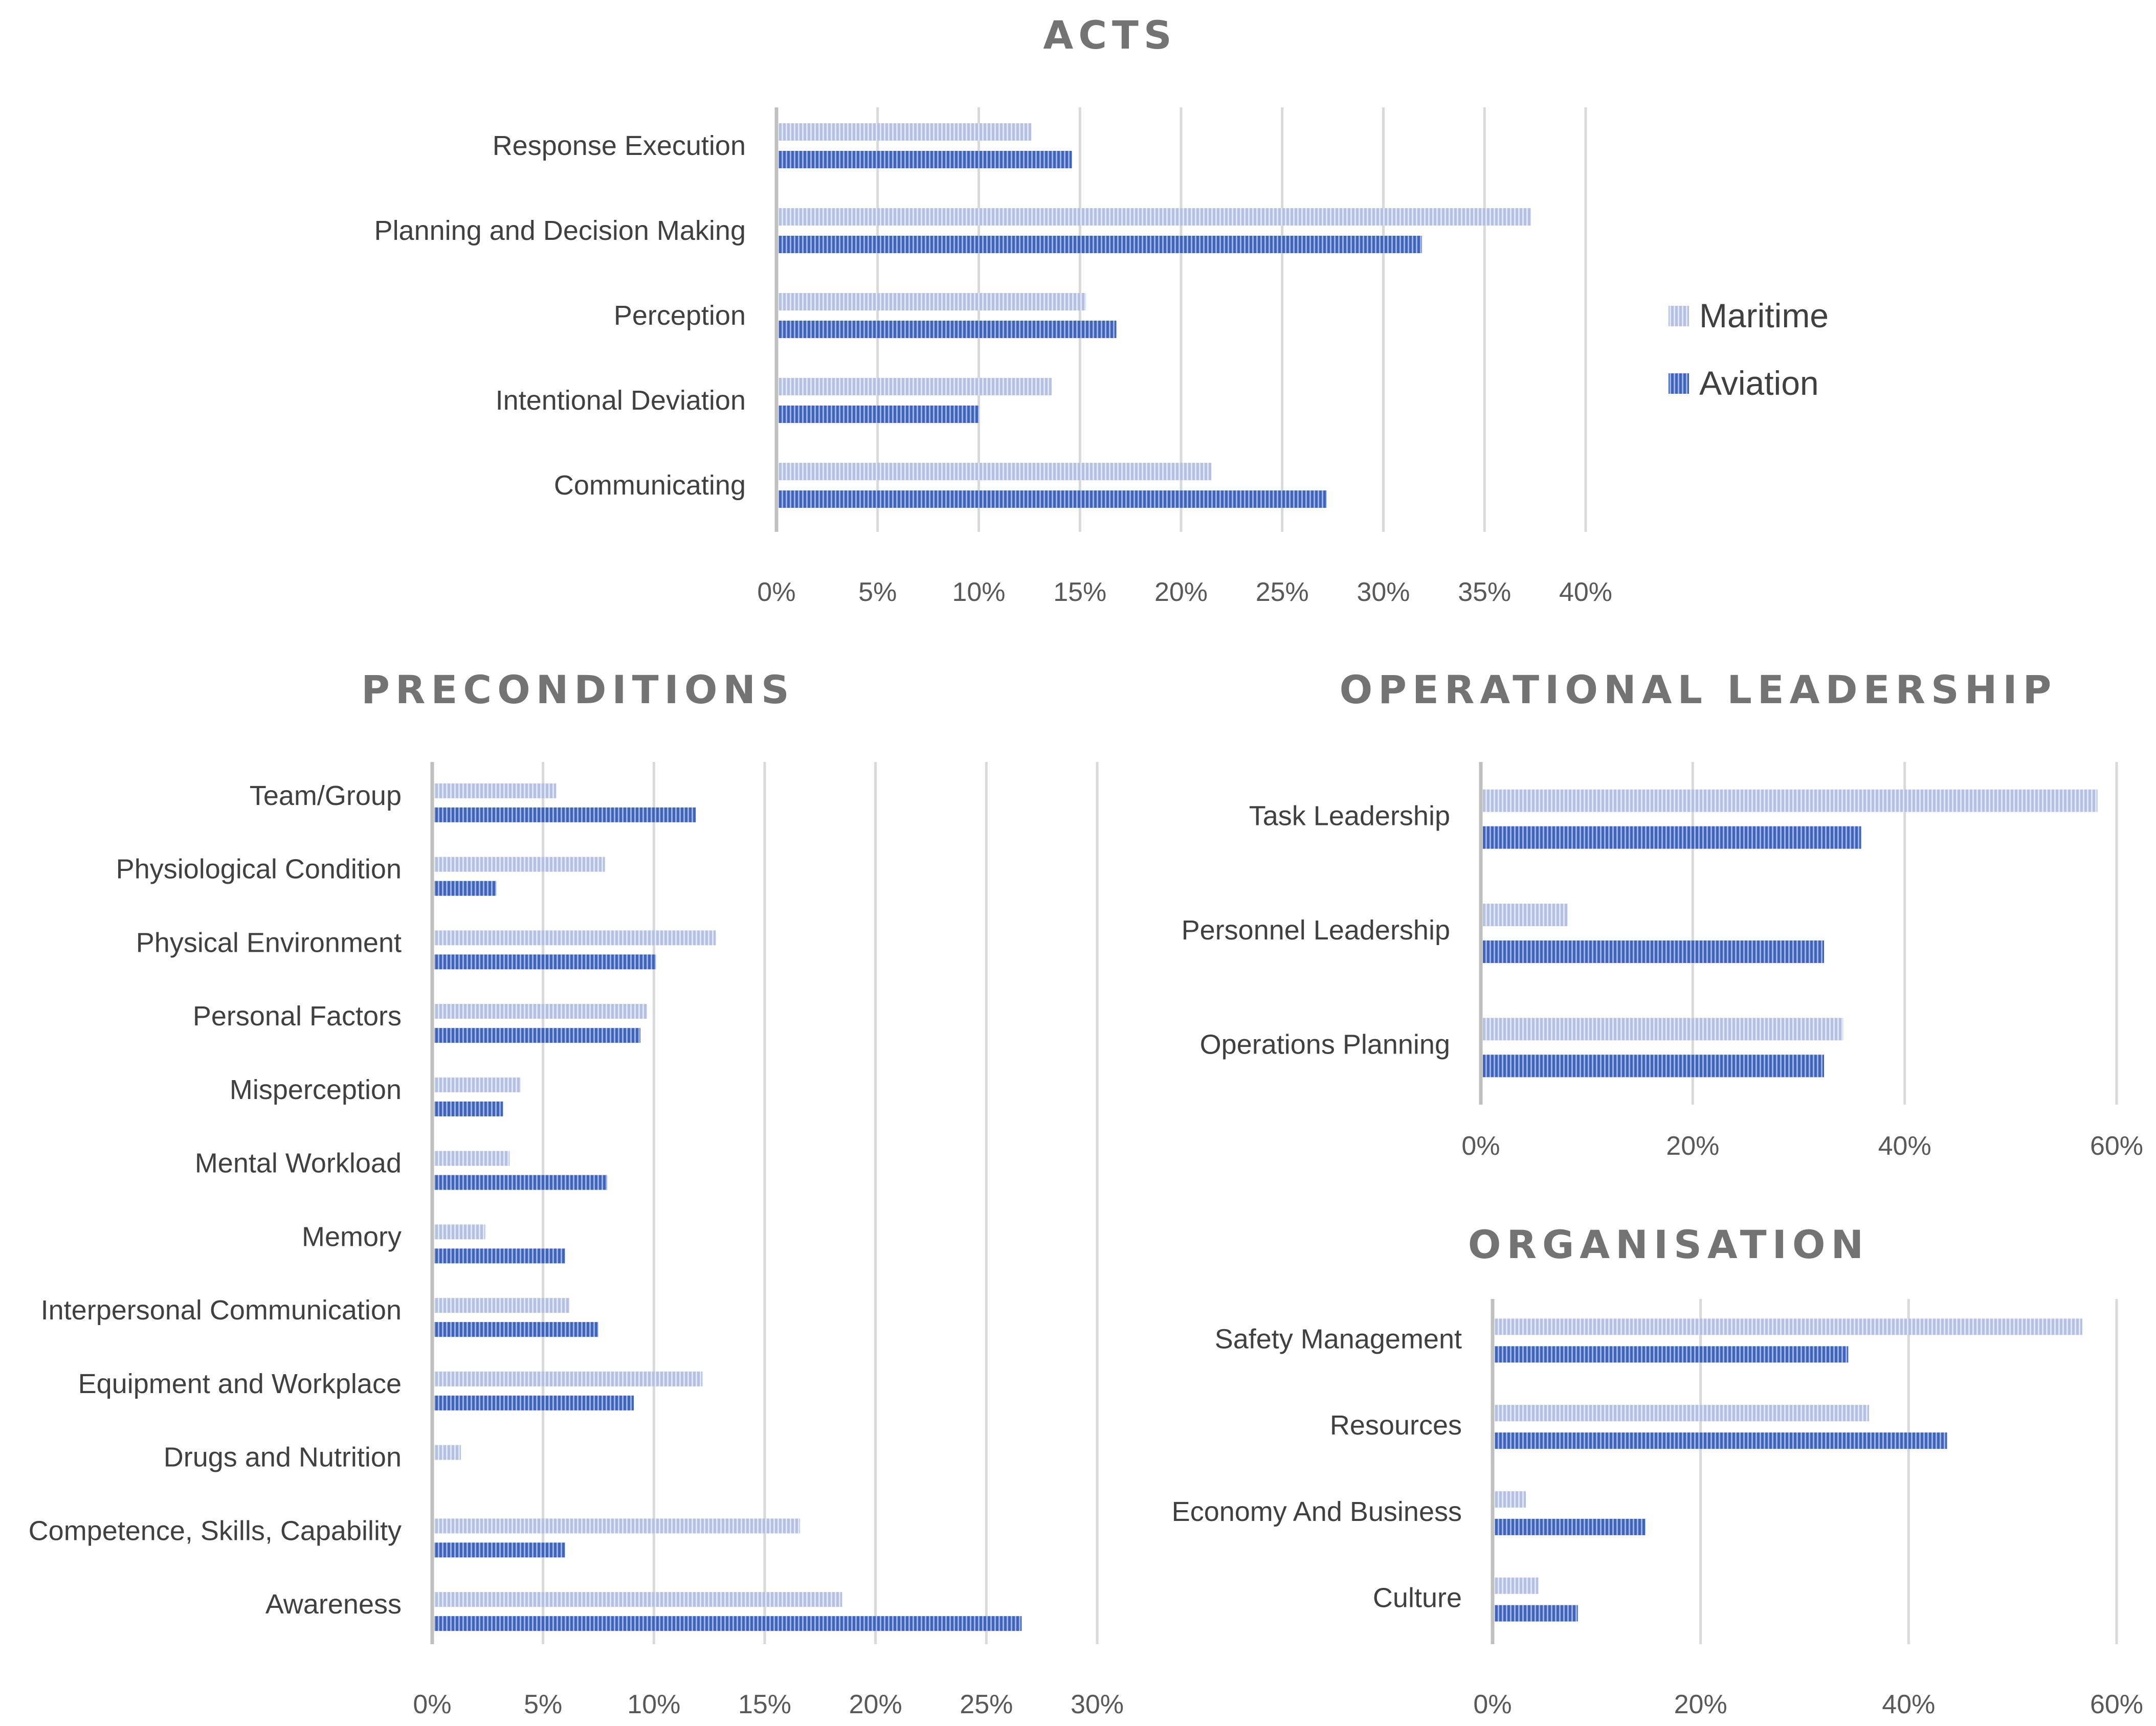 Image resolution: width=2156 pixels, height=1726 pixels. Describe the element at coordinates (1749, 349) in the screenshot. I see `legend: Maritime Aviation` at that location.